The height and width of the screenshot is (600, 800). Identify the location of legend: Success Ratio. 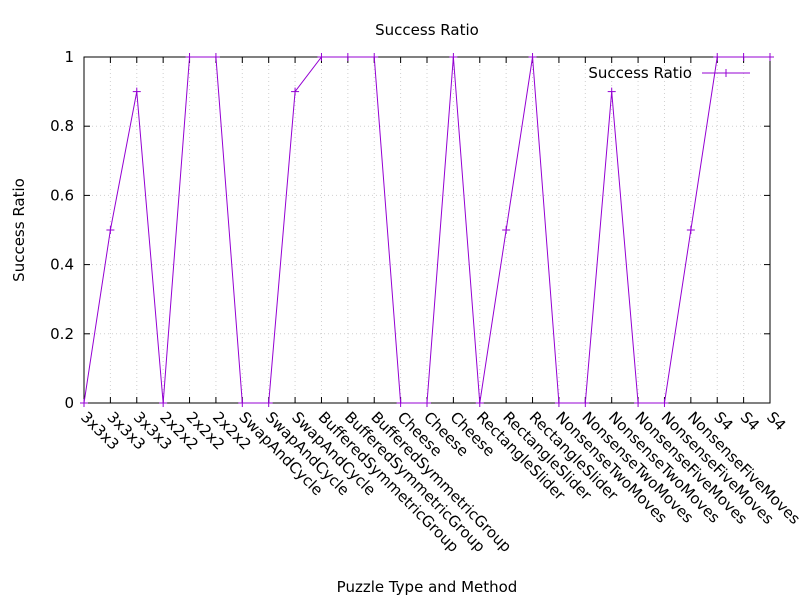
(669, 73).